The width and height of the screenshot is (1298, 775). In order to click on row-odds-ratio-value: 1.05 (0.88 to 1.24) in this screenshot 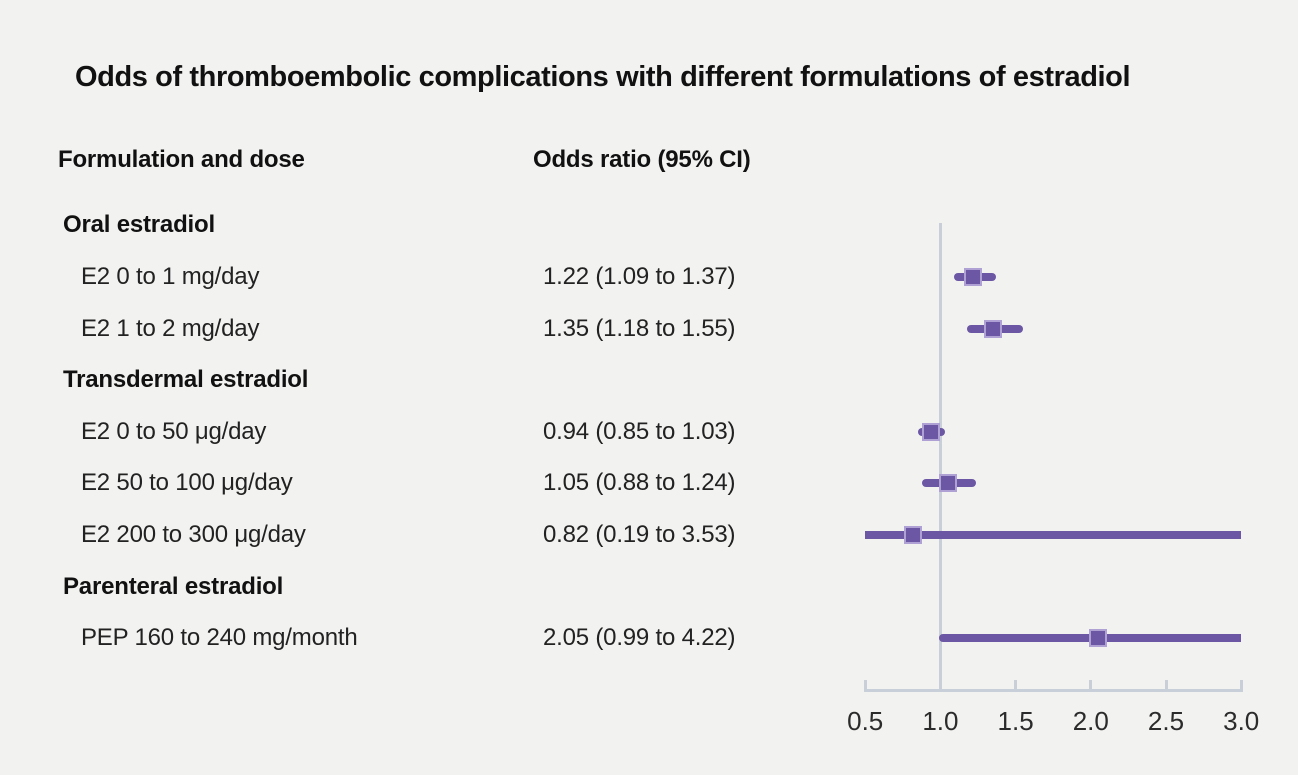, I will do `click(639, 483)`.